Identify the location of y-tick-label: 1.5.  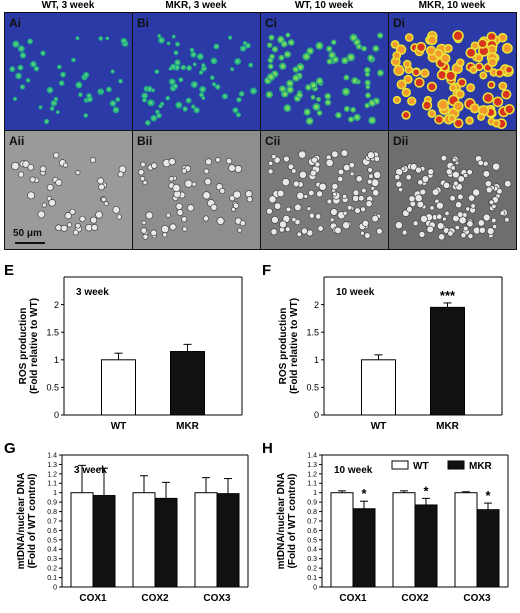
(312, 332).